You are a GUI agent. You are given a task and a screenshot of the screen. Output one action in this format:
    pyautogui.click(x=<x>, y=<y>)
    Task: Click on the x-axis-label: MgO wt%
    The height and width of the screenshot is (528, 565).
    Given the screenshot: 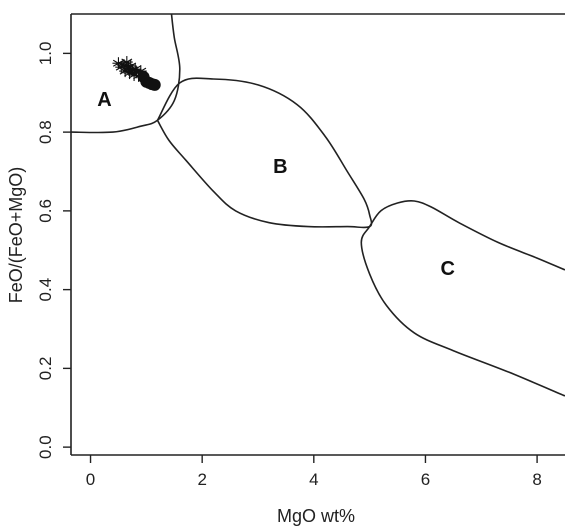 What is the action you would take?
    pyautogui.click(x=316, y=516)
    